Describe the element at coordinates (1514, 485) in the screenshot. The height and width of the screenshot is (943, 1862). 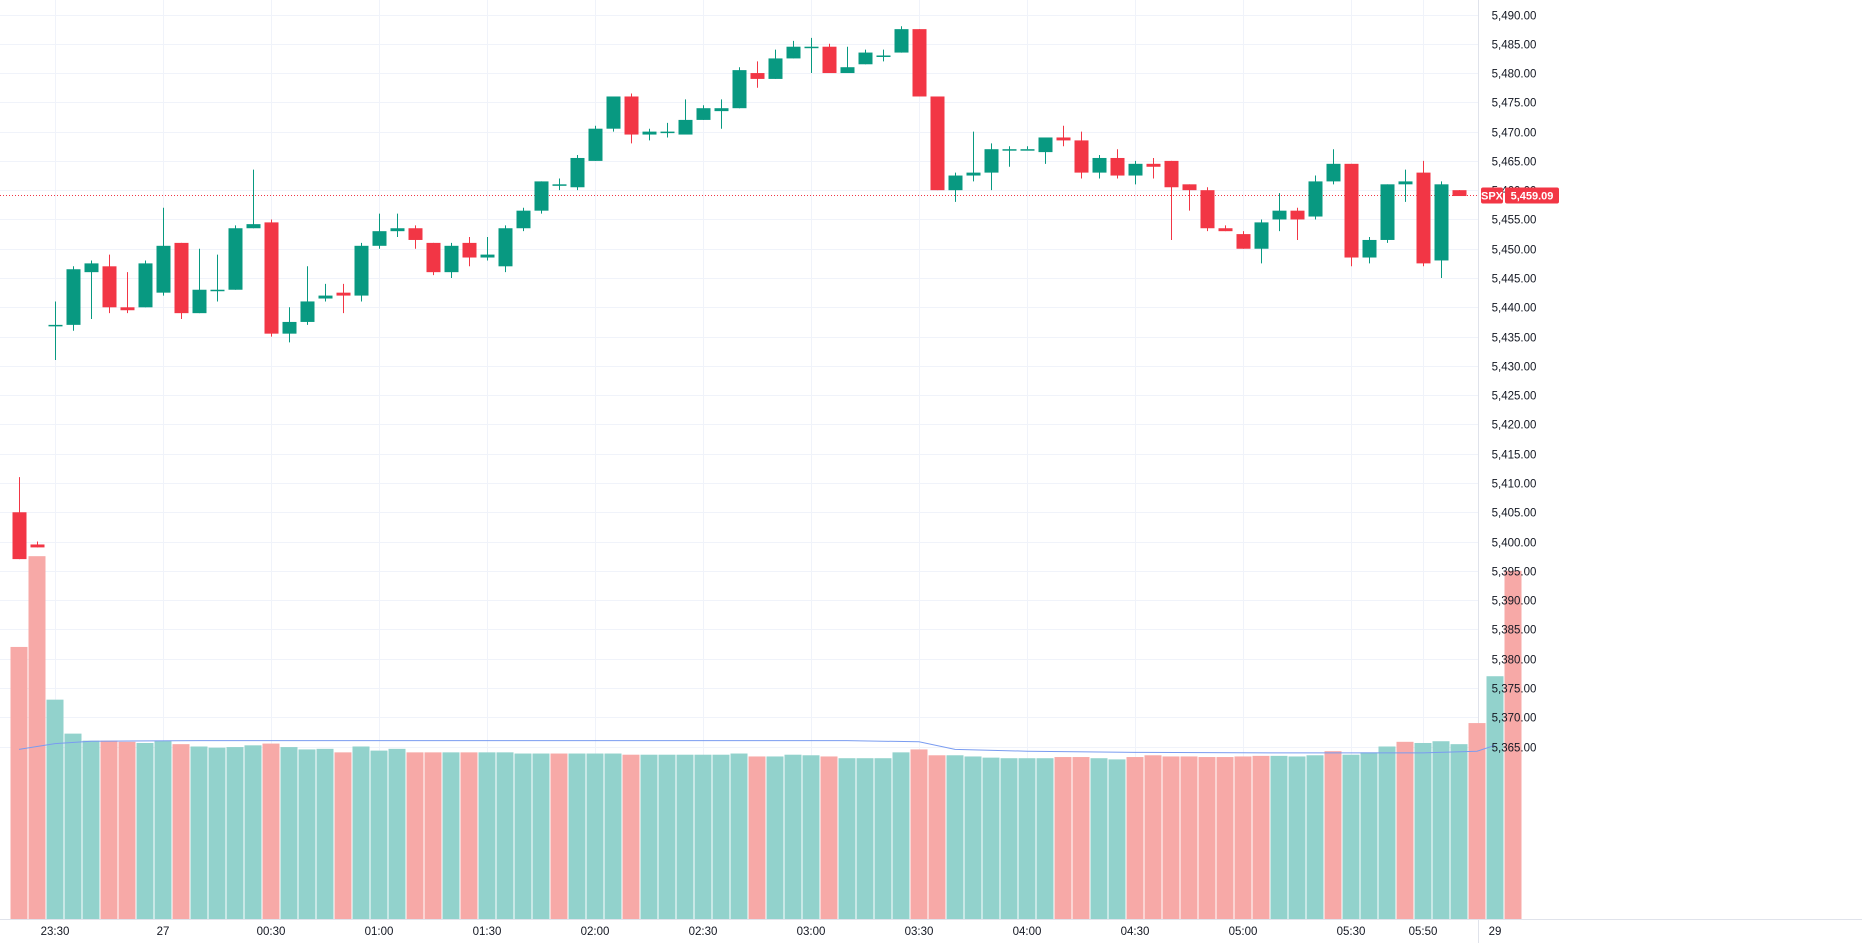
I see `price-tick-label: 5,410.00` at that location.